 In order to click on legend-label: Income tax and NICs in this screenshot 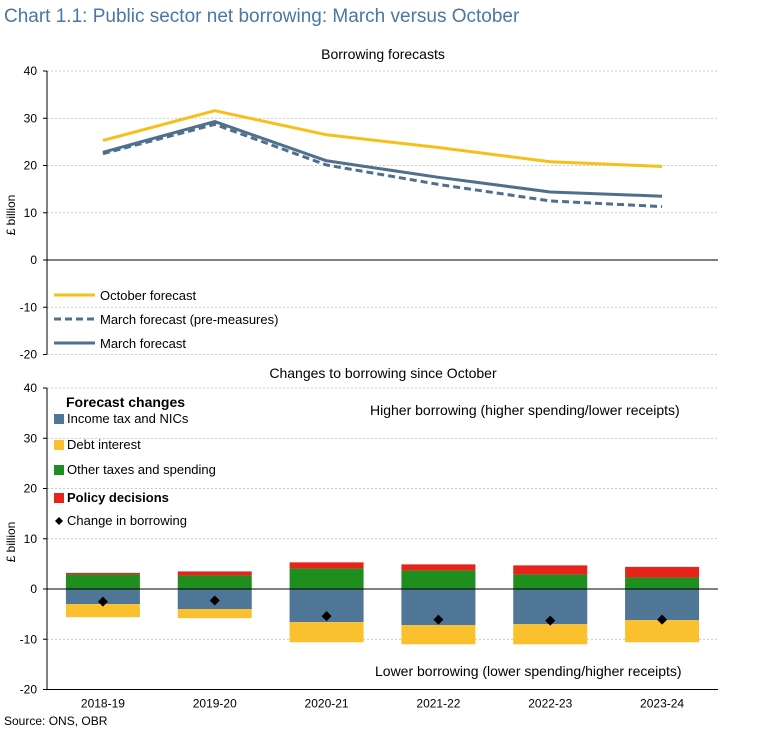, I will do `click(128, 418)`.